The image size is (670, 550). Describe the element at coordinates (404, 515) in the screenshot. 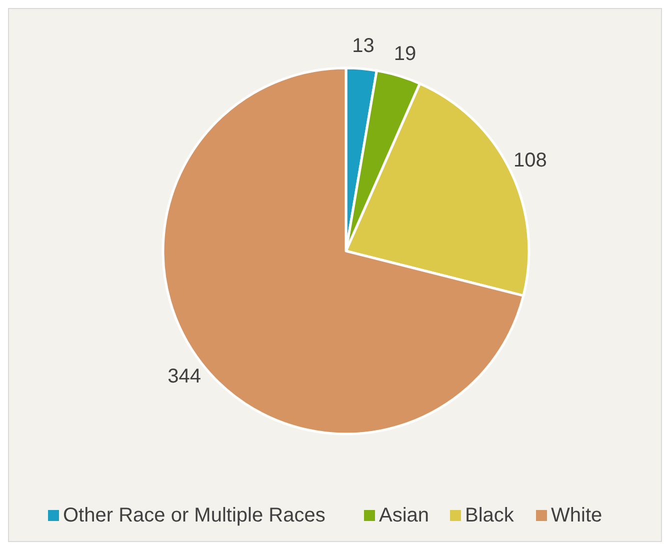

I see `legend-label: Asian` at that location.